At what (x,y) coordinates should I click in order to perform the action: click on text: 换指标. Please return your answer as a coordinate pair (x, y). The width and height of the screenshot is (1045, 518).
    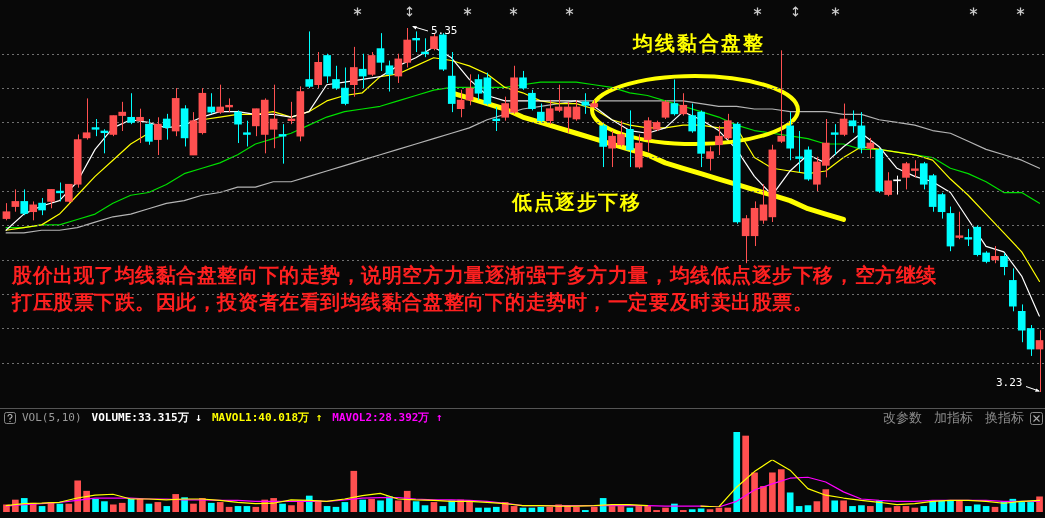
    Looking at the image, I should click on (1004, 418).